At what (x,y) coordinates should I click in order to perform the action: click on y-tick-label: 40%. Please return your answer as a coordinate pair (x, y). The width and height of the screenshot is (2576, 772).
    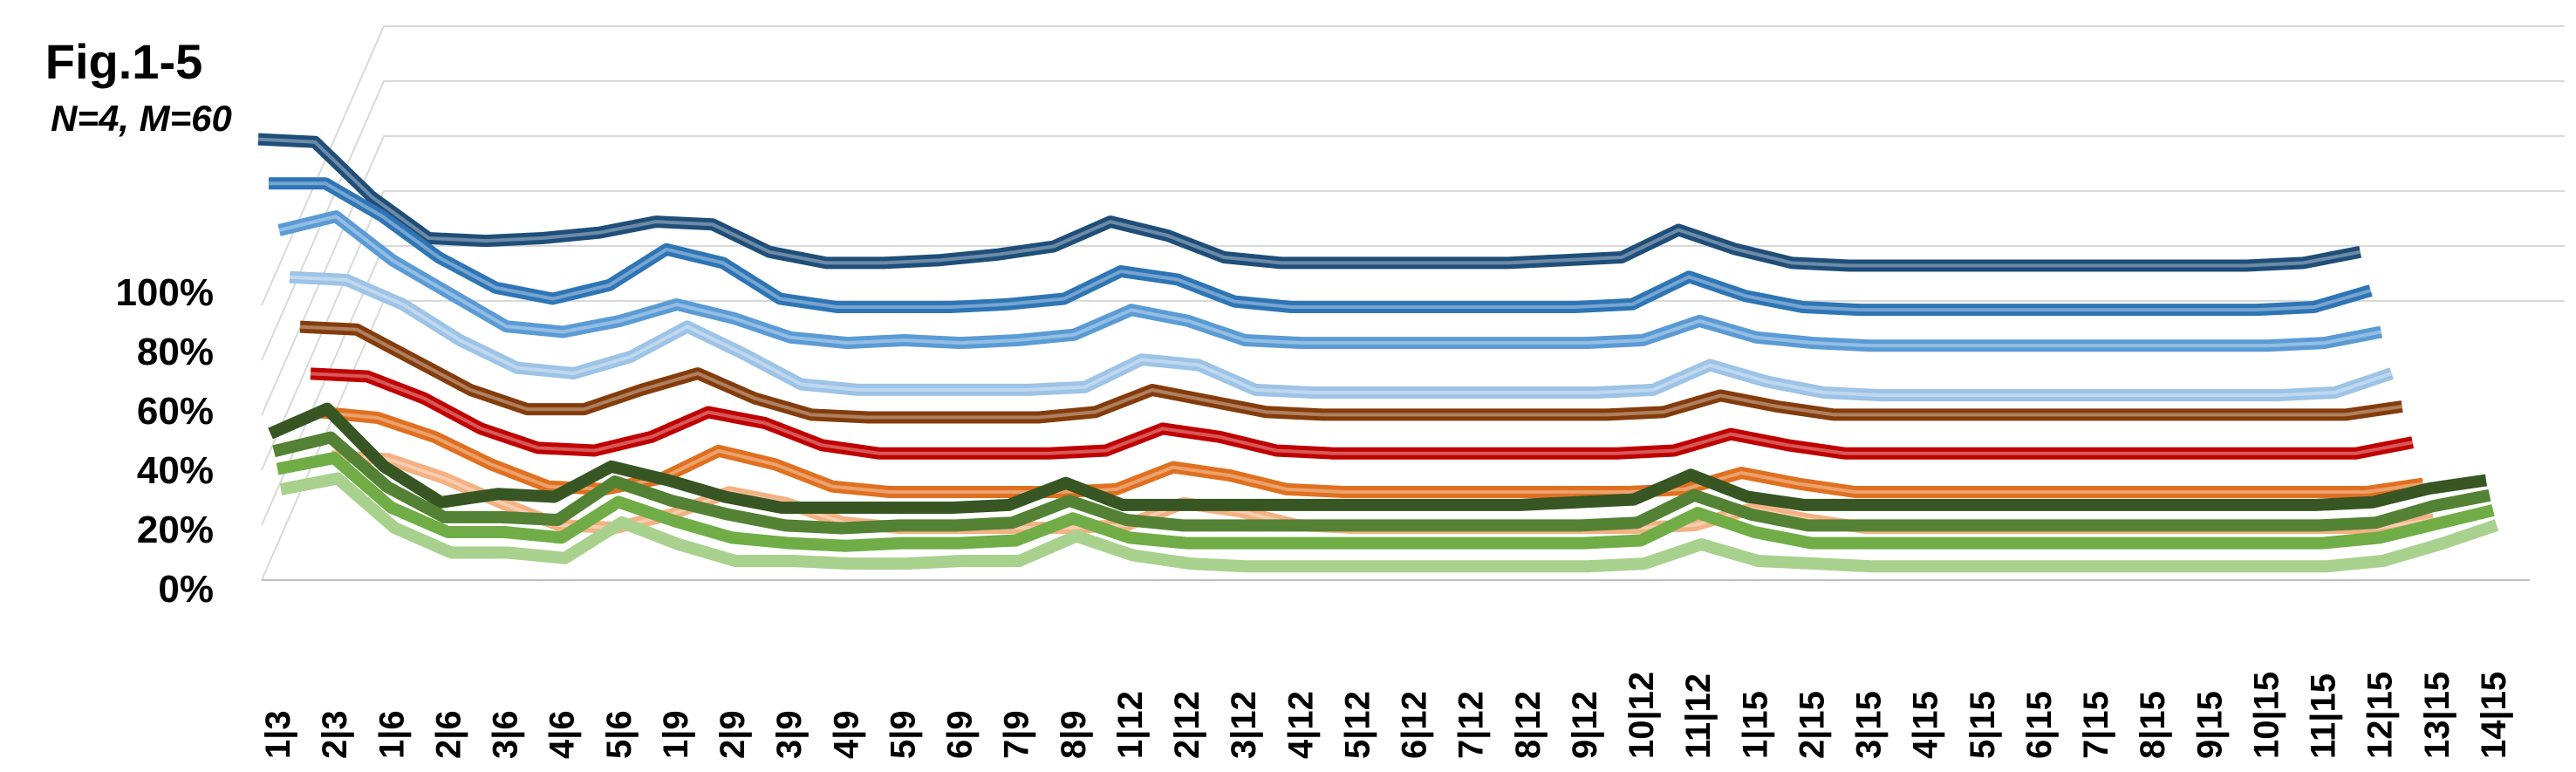
    Looking at the image, I should click on (175, 471).